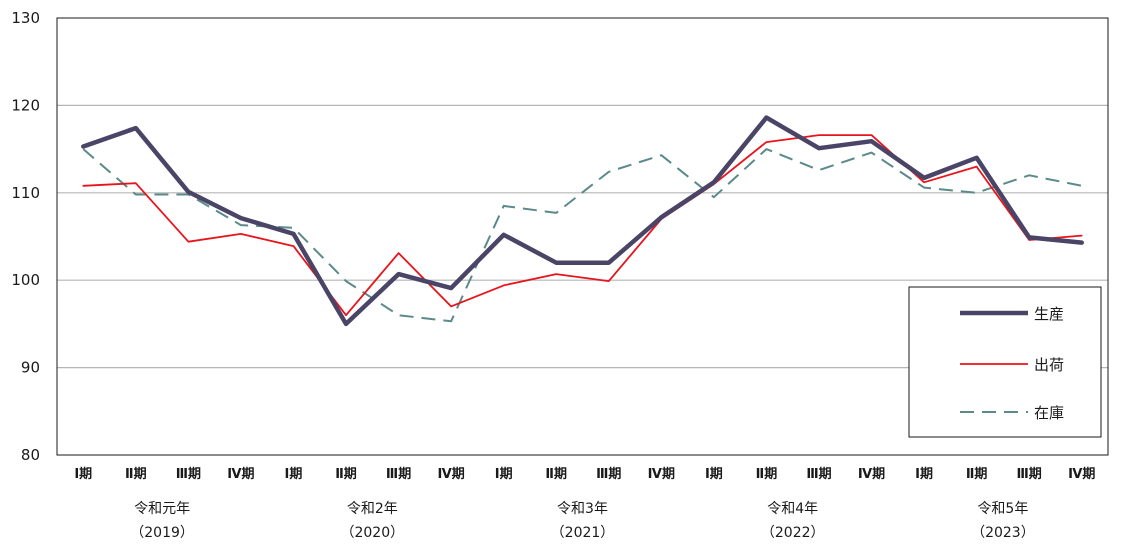 The image size is (1122, 546). Describe the element at coordinates (162, 533) in the screenshot. I see `year-number: （2019）` at that location.